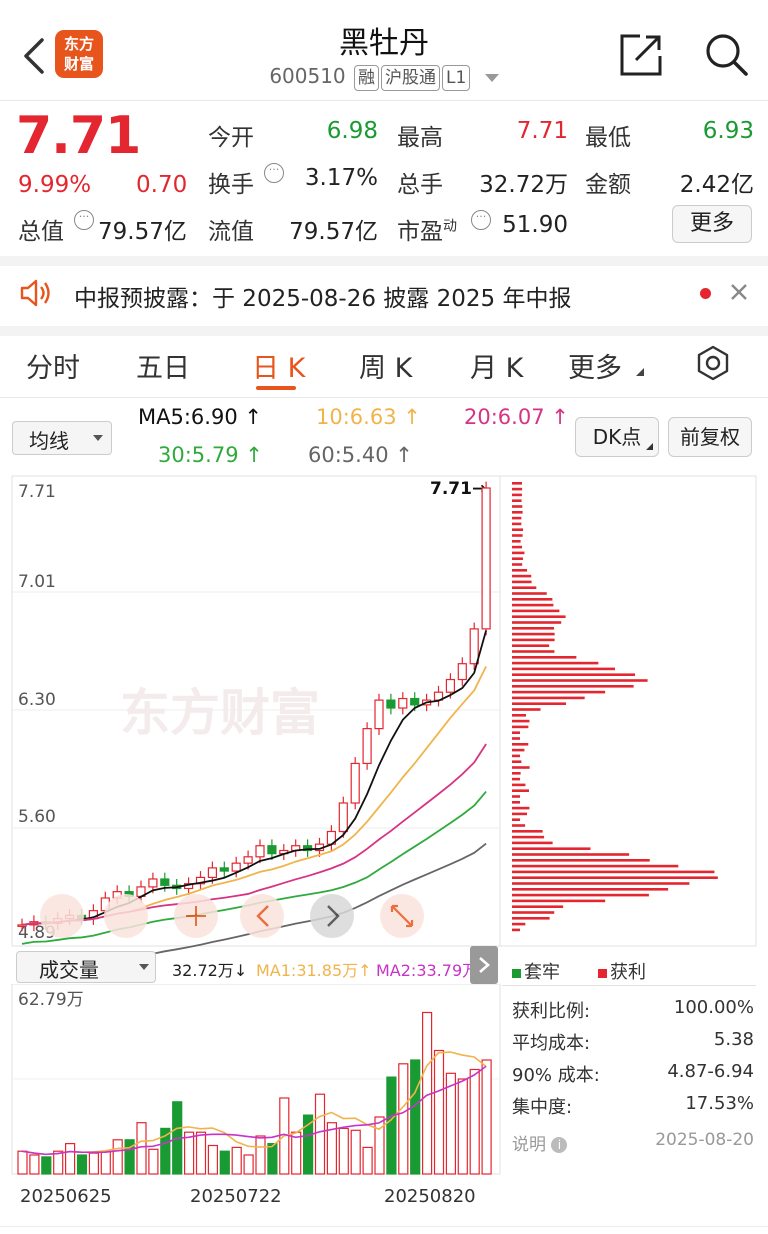 Image resolution: width=768 pixels, height=1234 pixels. What do you see at coordinates (641, 55) in the screenshot?
I see `share-button` at bounding box center [641, 55].